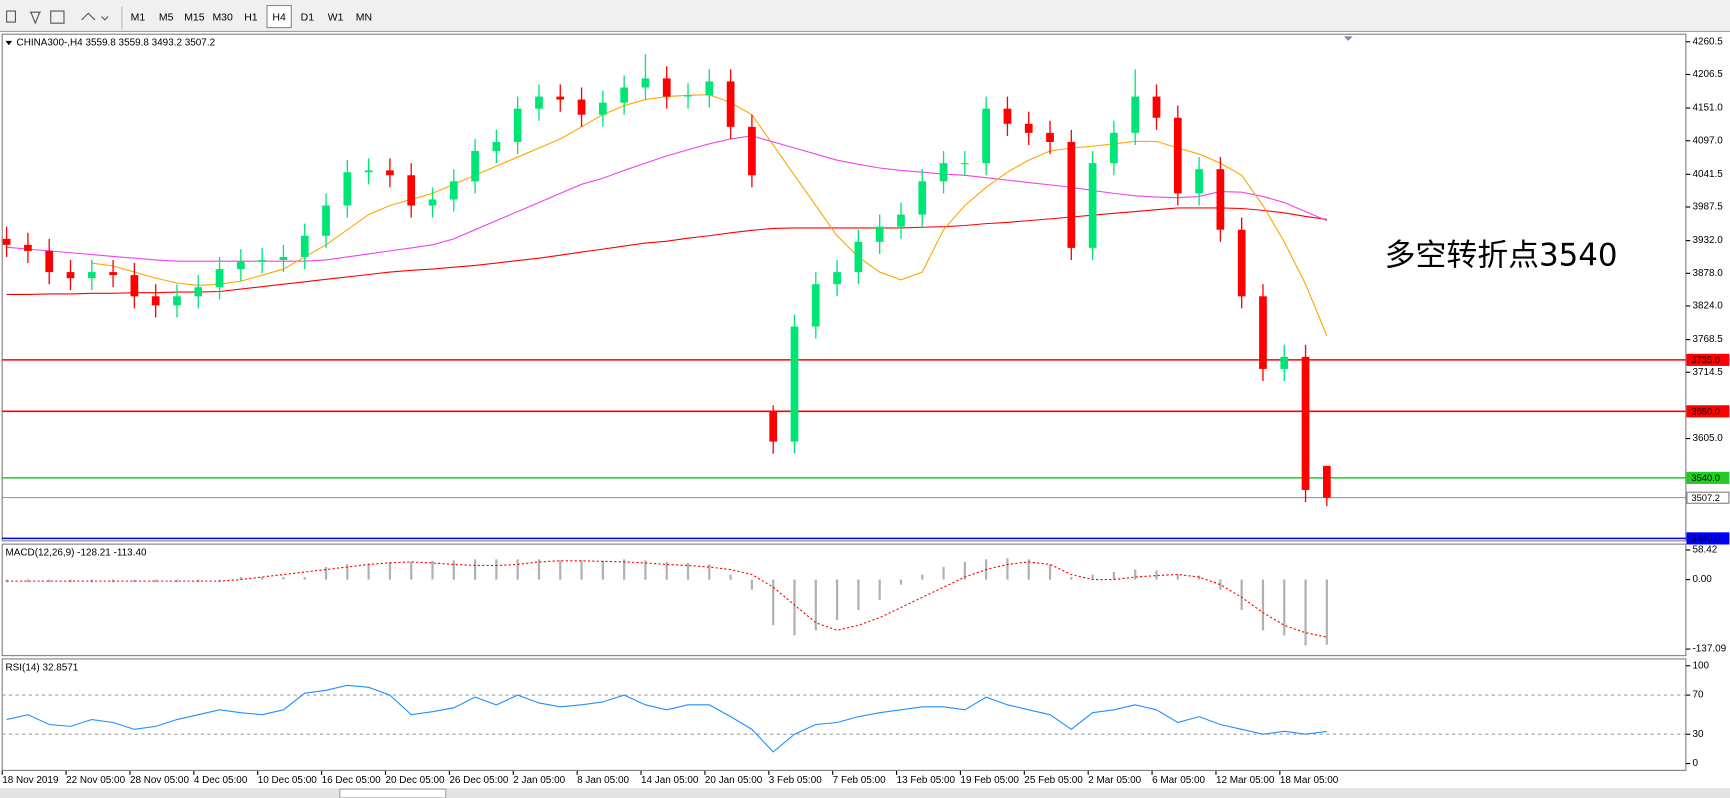 This screenshot has width=1730, height=798. Describe the element at coordinates (1707, 74) in the screenshot. I see `y-tick-label: 4206.5` at that location.